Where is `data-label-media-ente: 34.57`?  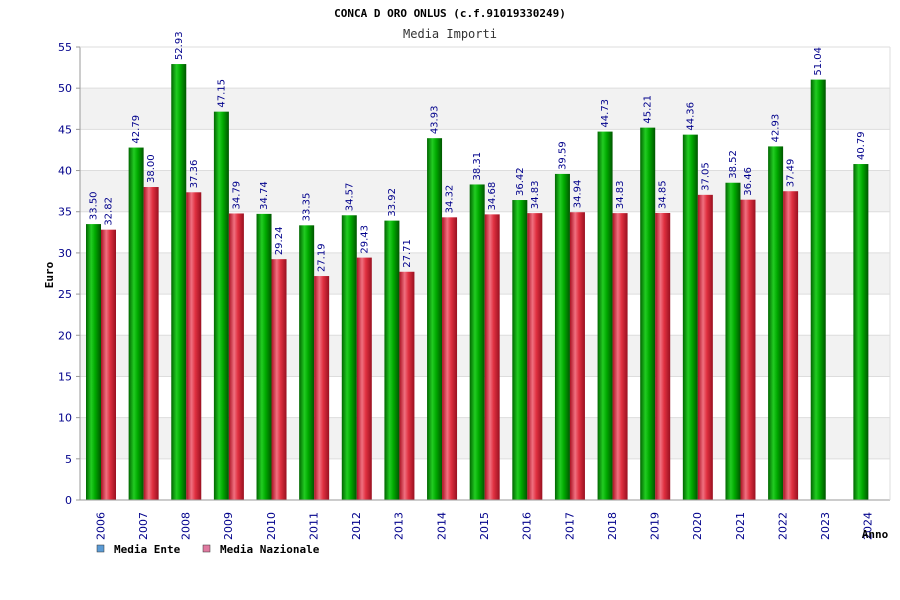 data-label-media-ente: 34.57 is located at coordinates (349, 197).